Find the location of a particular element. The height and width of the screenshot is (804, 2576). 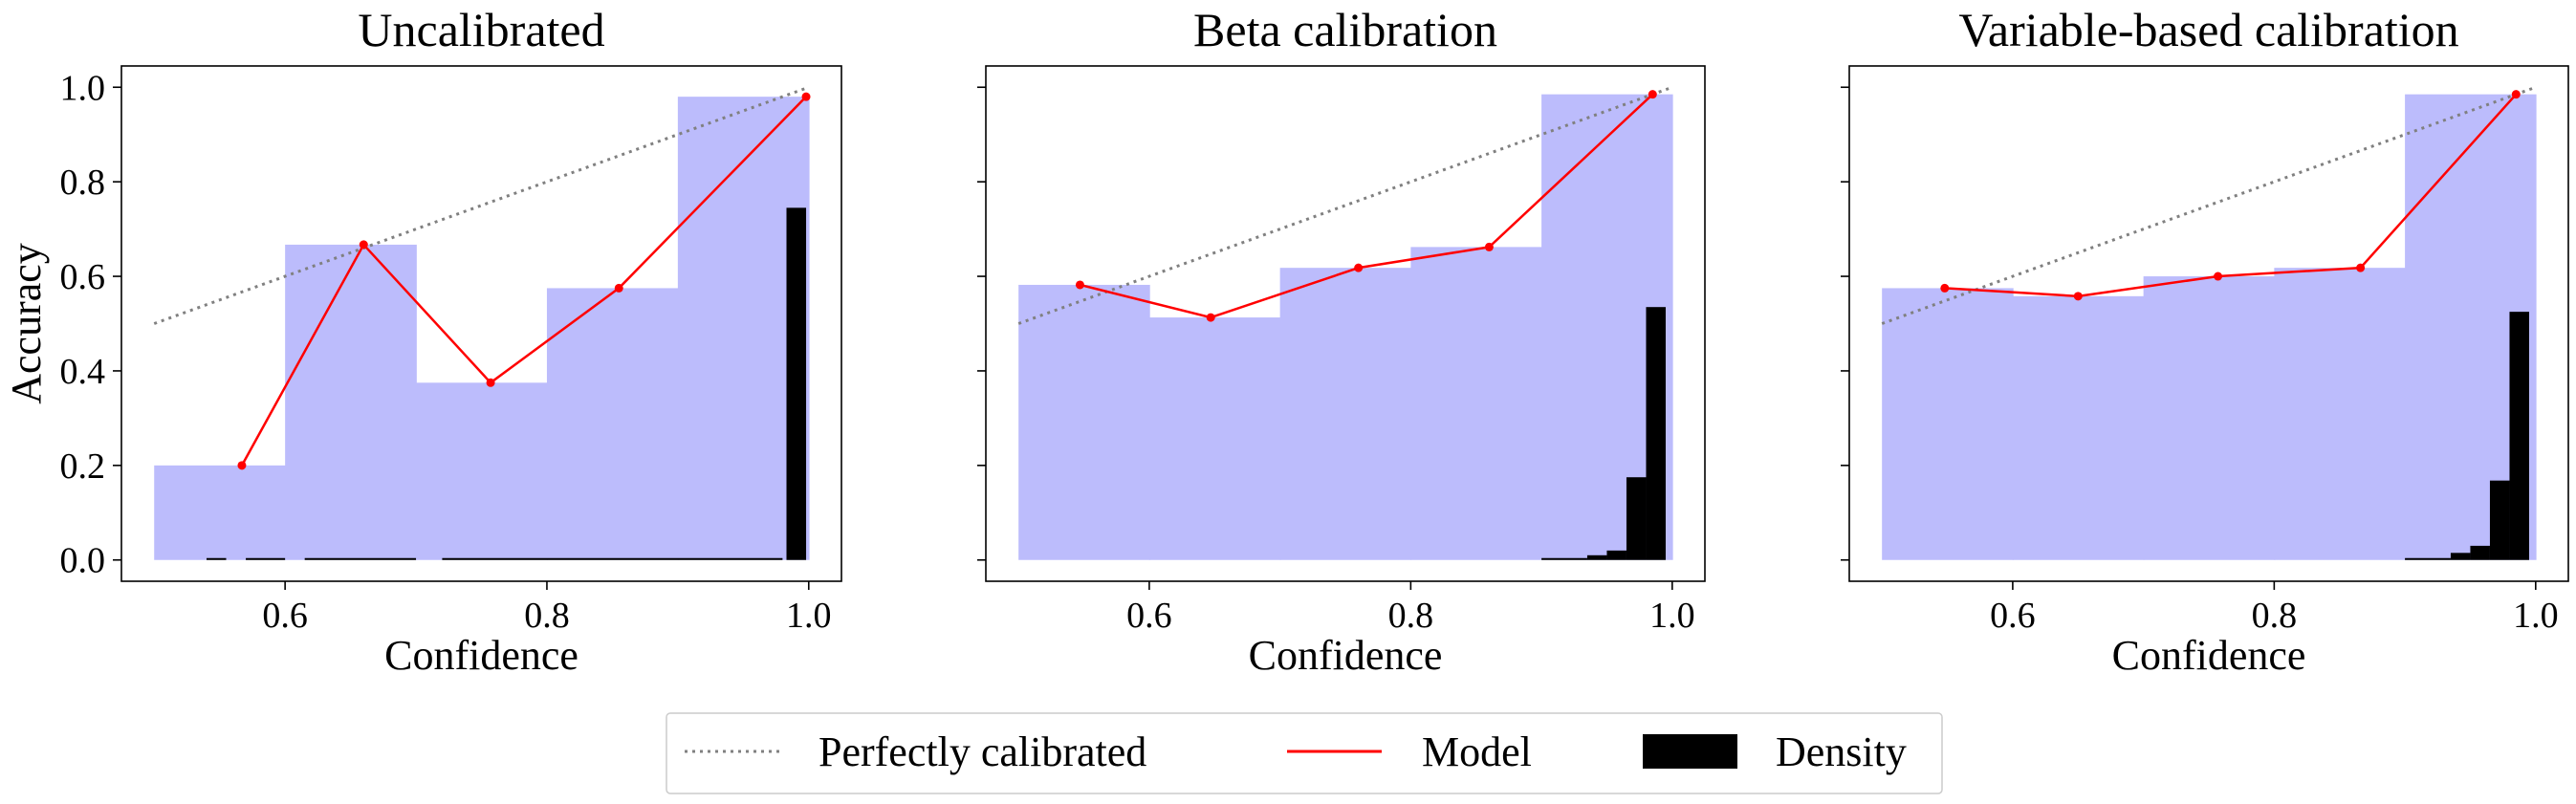

y-tick-label: 0.8 is located at coordinates (83, 183).